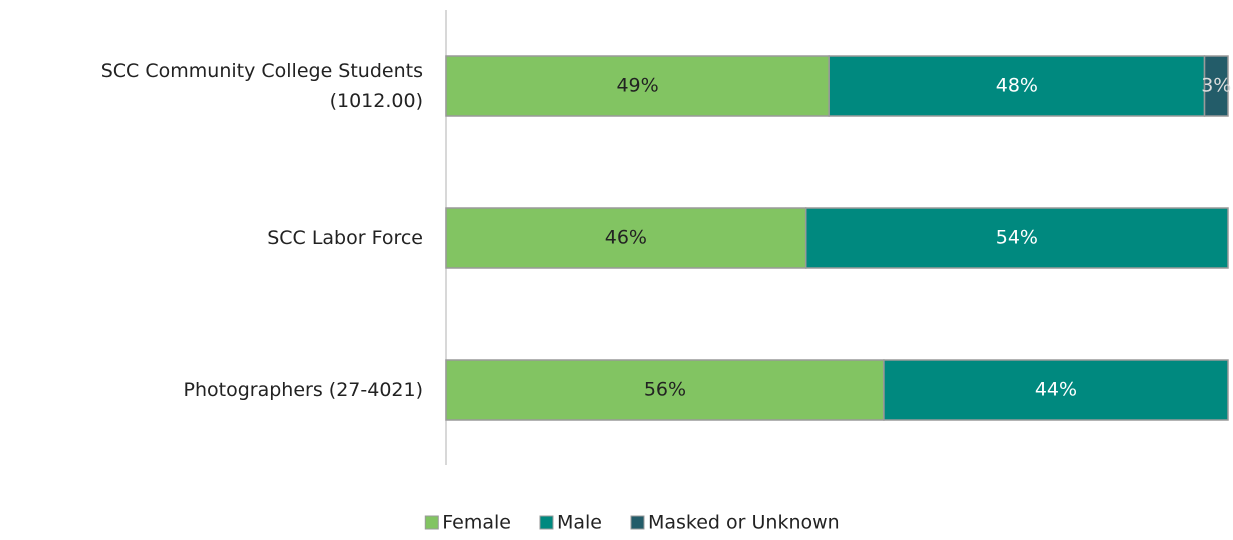  Describe the element at coordinates (579, 523) in the screenshot. I see `legend-label: Male` at that location.